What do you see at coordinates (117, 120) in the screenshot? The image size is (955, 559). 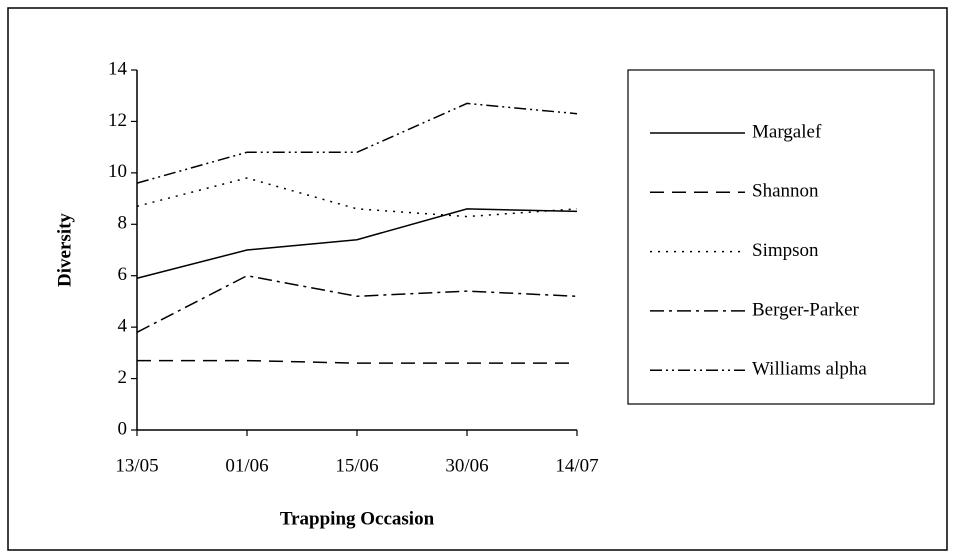 I see `y-tick-label: 12` at bounding box center [117, 120].